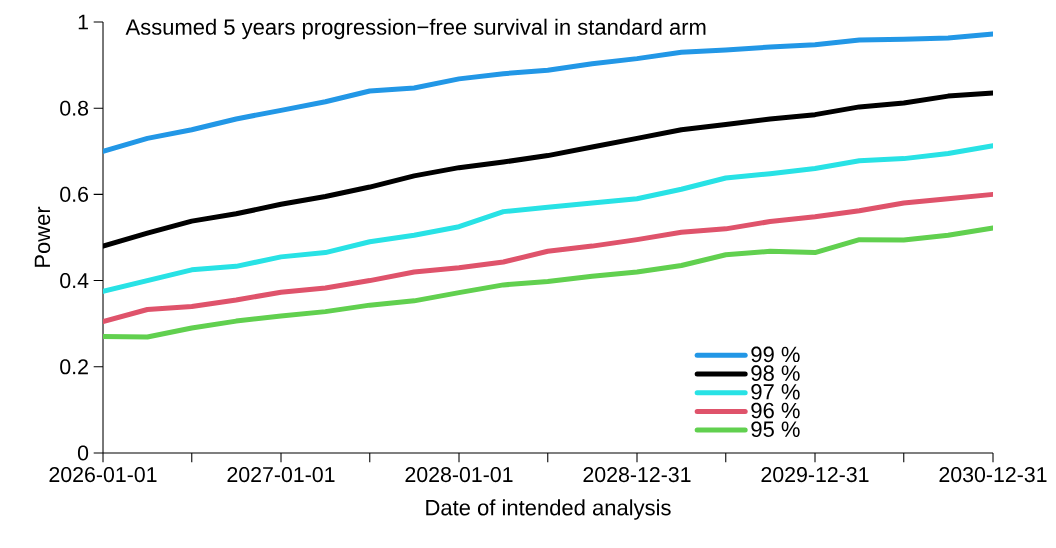 The width and height of the screenshot is (1056, 548). I want to click on y-tick-label: 0.8, so click(74, 108).